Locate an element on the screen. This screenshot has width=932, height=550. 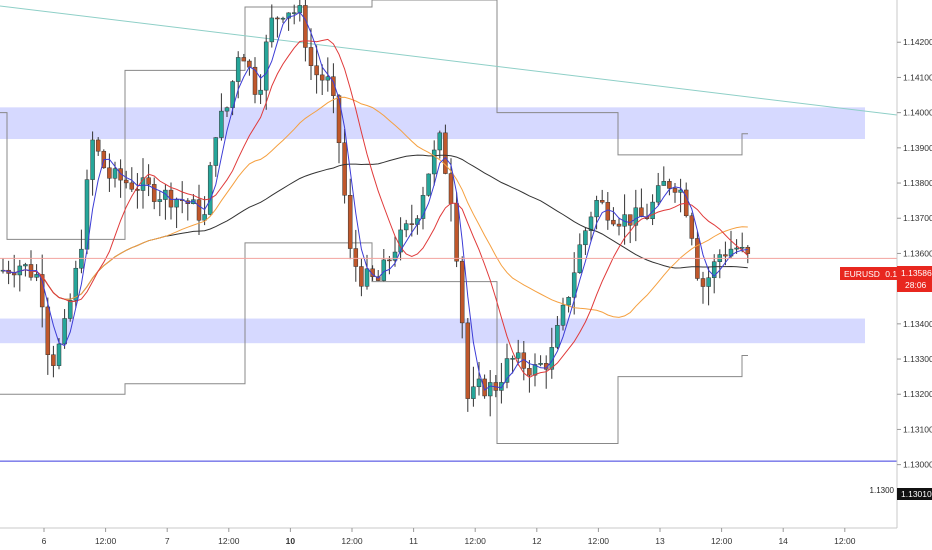
symbol-label: EURUSD is located at coordinates (862, 274).